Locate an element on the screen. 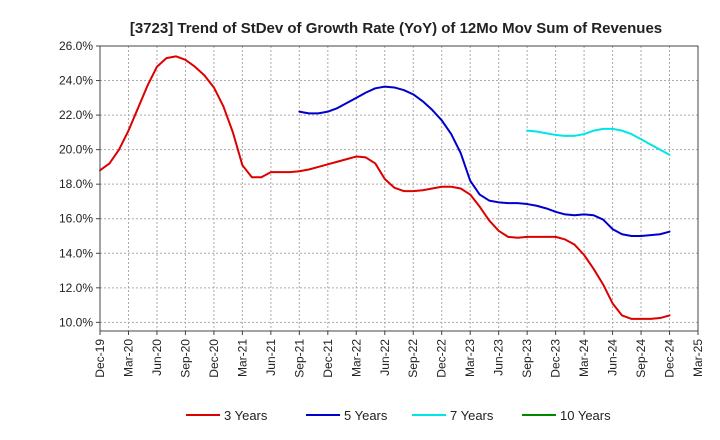 Image resolution: width=720 pixels, height=440 pixels. x-tick-label: Jun-24 is located at coordinates (613, 357).